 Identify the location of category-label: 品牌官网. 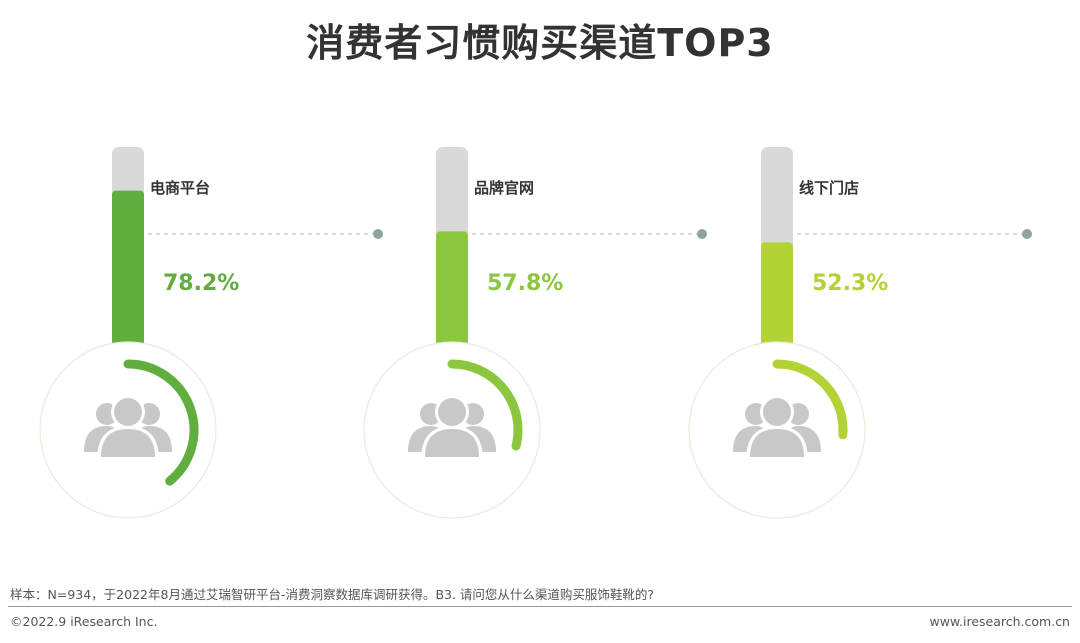
(504, 188).